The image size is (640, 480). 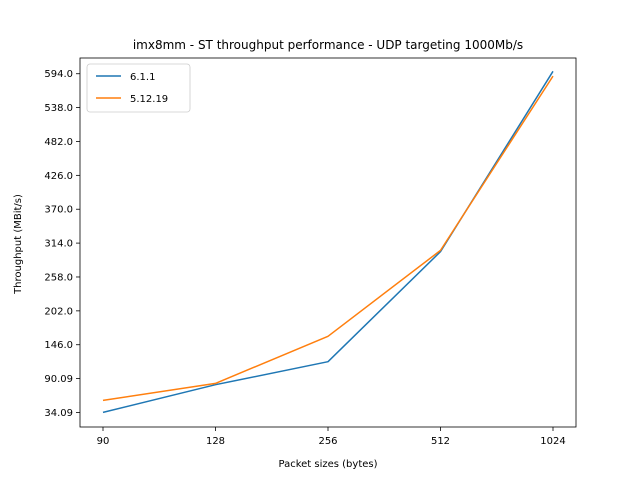 I want to click on y-tick-label: 202.0, so click(x=58, y=311).